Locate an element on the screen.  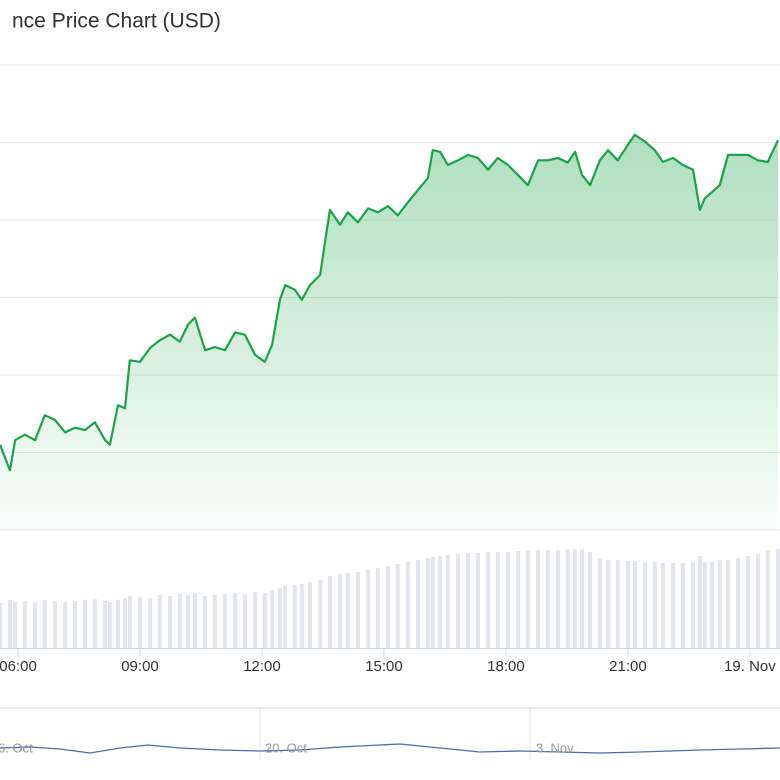
x-tick-label: 09:00 is located at coordinates (140, 666).